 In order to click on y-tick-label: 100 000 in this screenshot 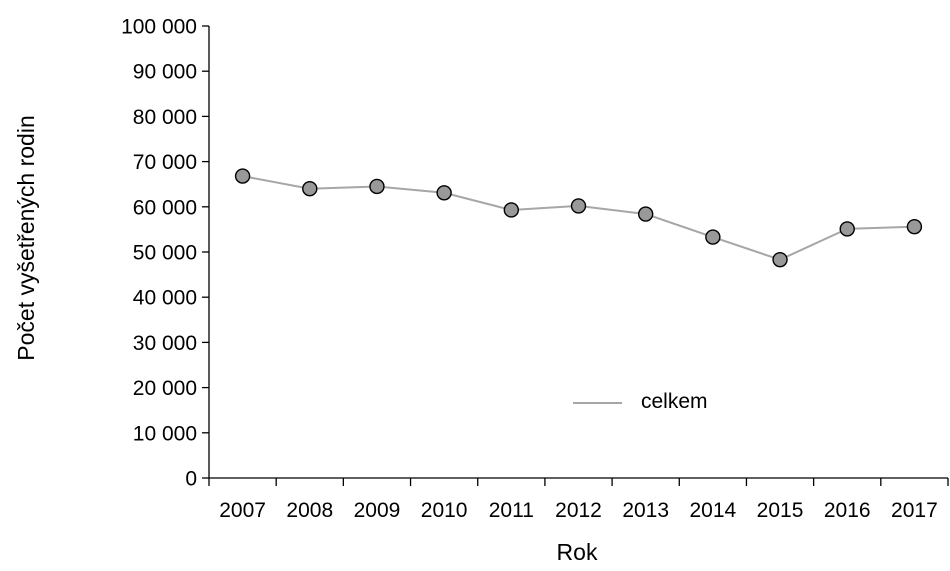, I will do `click(159, 27)`.